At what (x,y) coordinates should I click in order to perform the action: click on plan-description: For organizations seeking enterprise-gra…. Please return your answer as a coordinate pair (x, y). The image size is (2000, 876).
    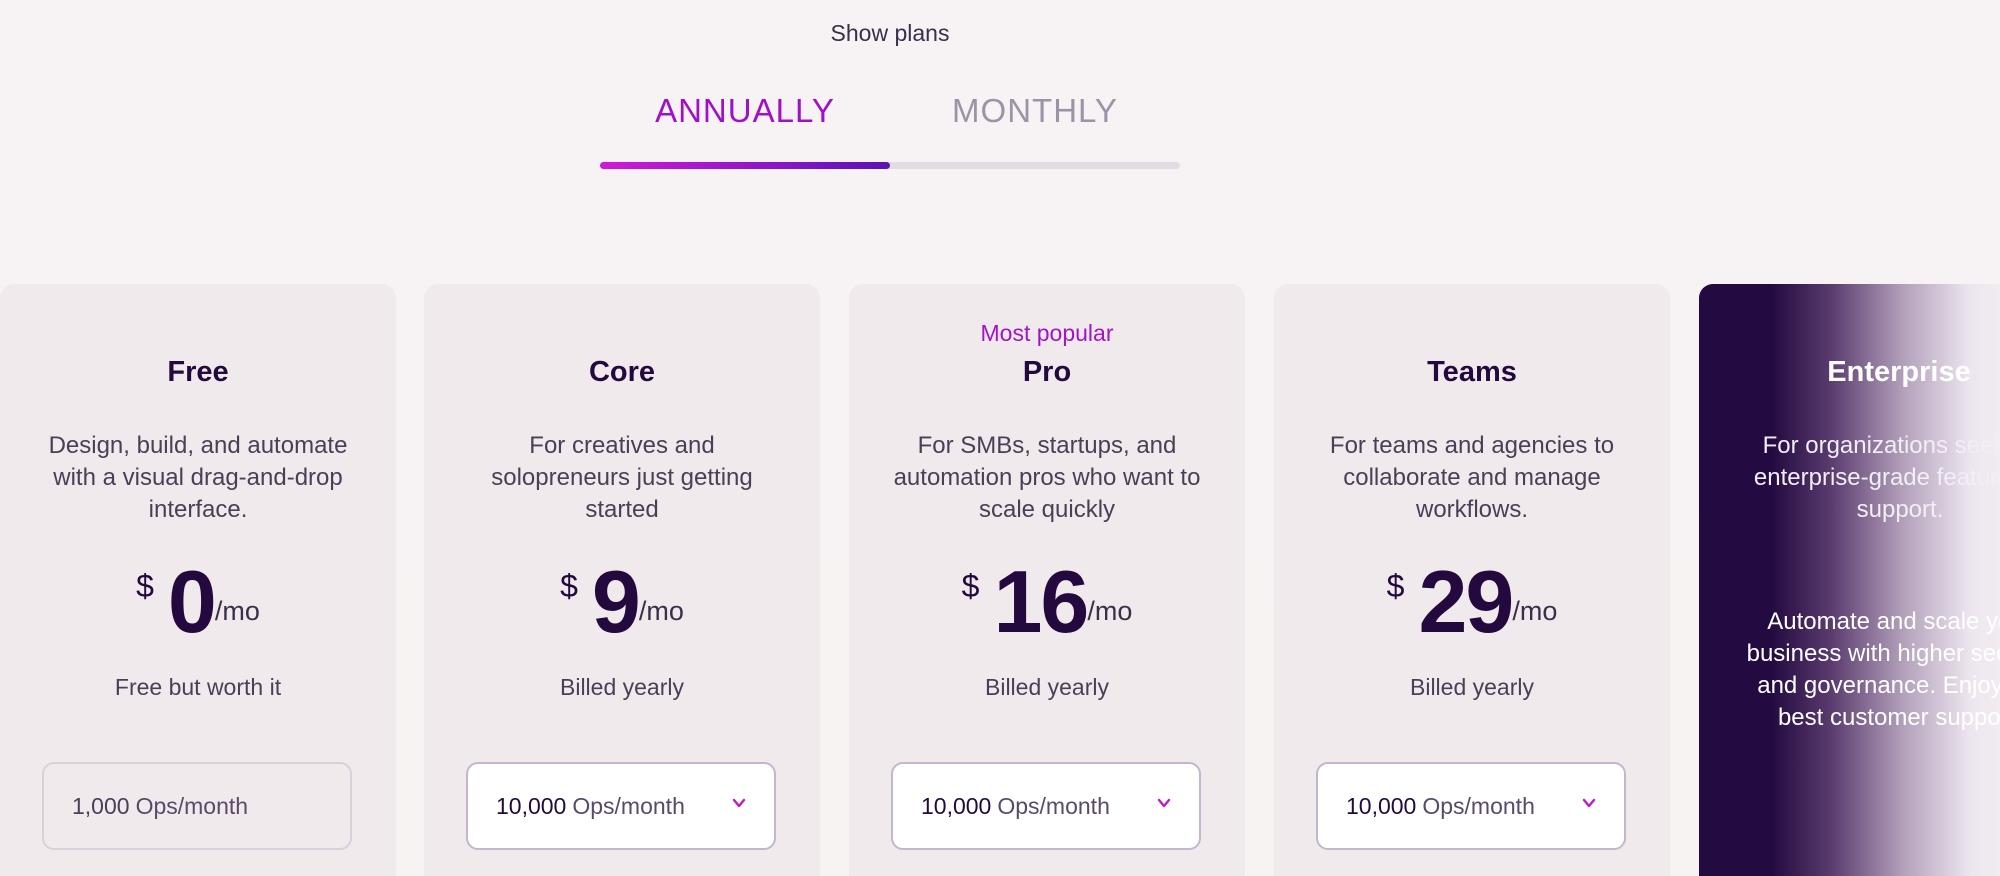
    Looking at the image, I should click on (1876, 477).